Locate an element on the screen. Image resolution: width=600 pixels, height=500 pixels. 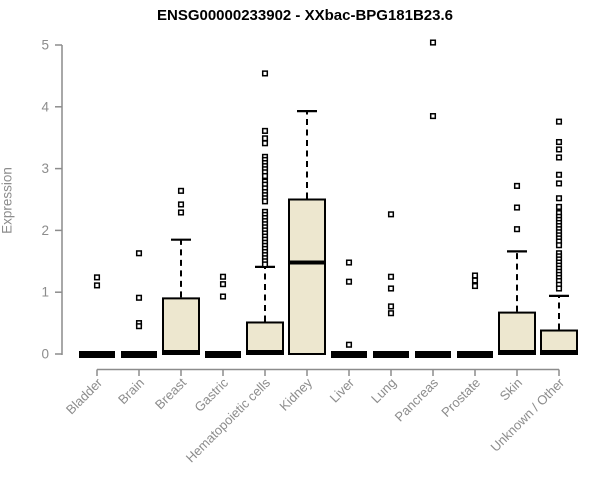
y-tick-label: 4 is located at coordinates (45, 106).